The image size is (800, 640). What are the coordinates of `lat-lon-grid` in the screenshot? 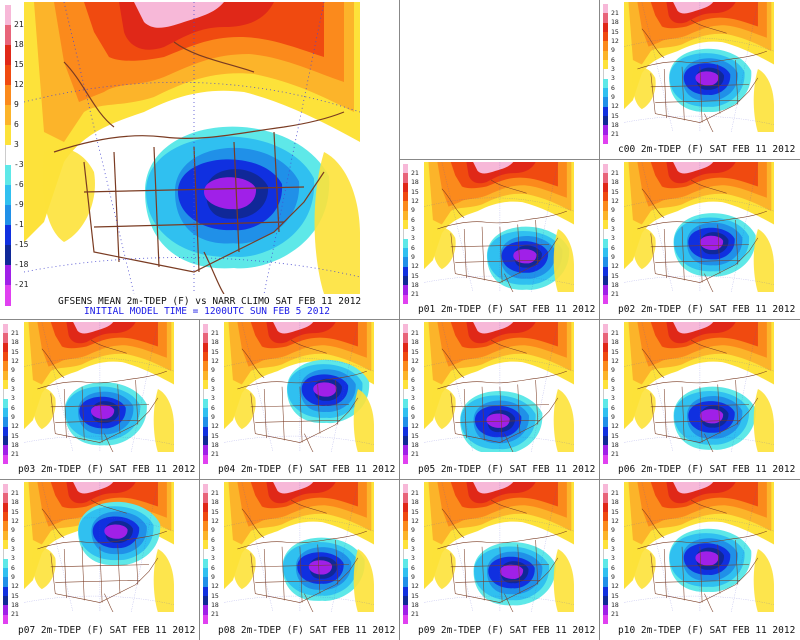 It's located at (699, 547).